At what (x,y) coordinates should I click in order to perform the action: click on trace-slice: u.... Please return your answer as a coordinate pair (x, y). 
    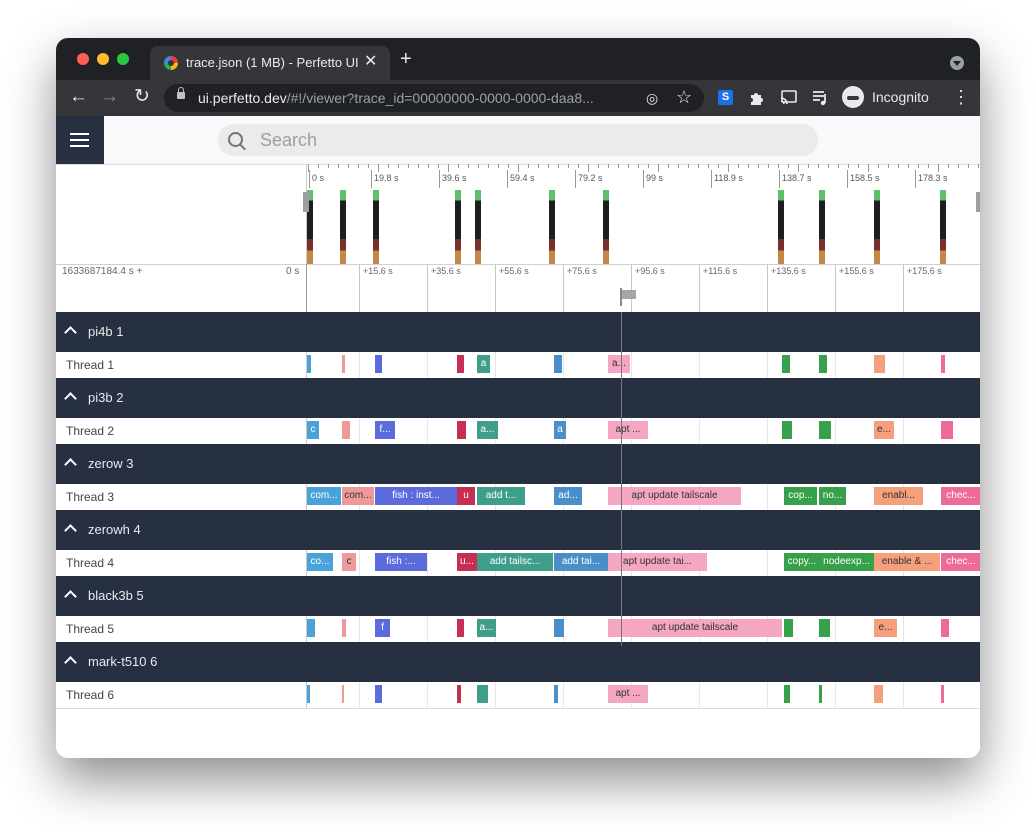
    Looking at the image, I should click on (467, 562).